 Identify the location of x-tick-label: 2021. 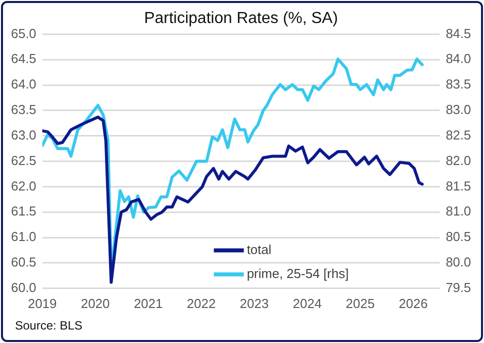
(148, 303).